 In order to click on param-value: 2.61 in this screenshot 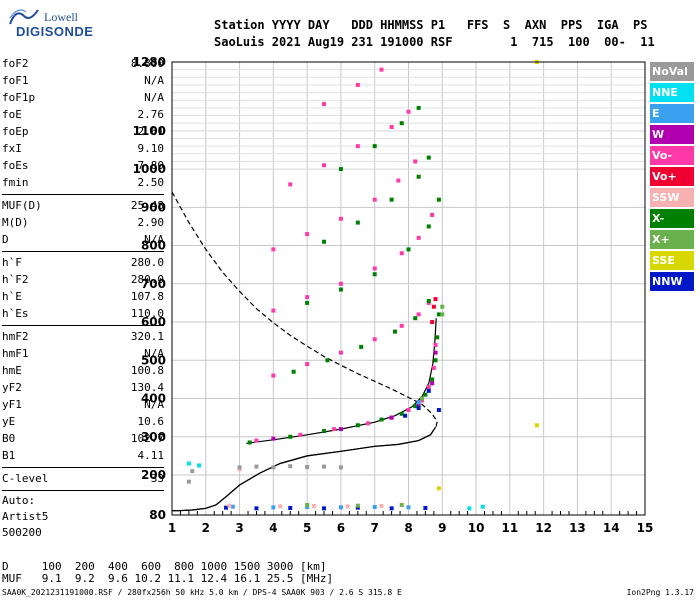, I will do `click(151, 131)`.